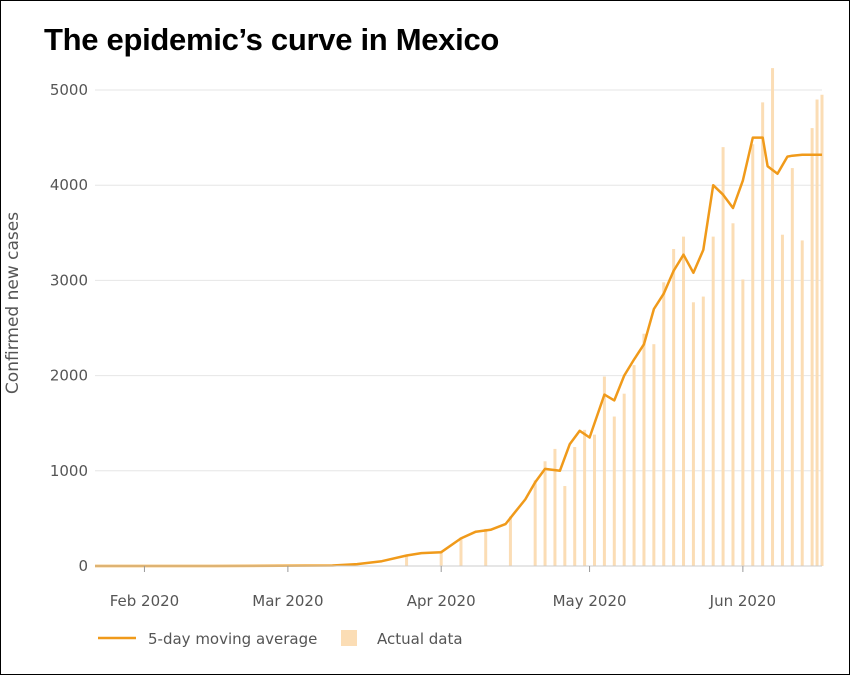 This screenshot has height=675, width=850. I want to click on x-tick-label: Apr 2020, so click(441, 601).